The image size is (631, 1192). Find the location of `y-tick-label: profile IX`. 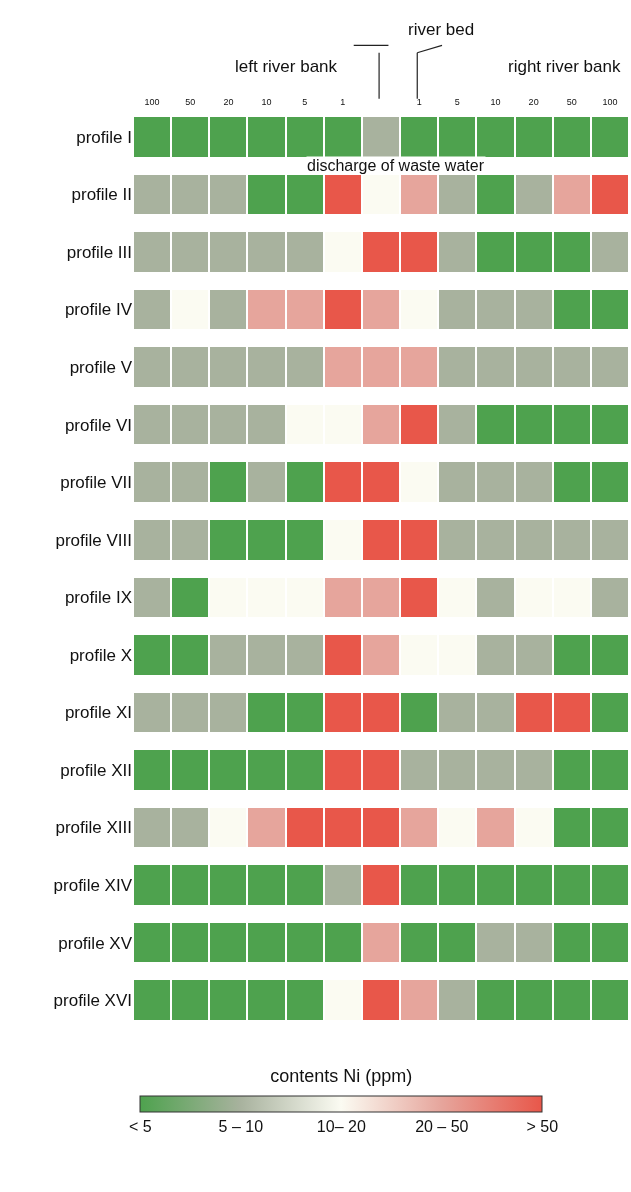

y-tick-label: profile IX is located at coordinates (98, 598).